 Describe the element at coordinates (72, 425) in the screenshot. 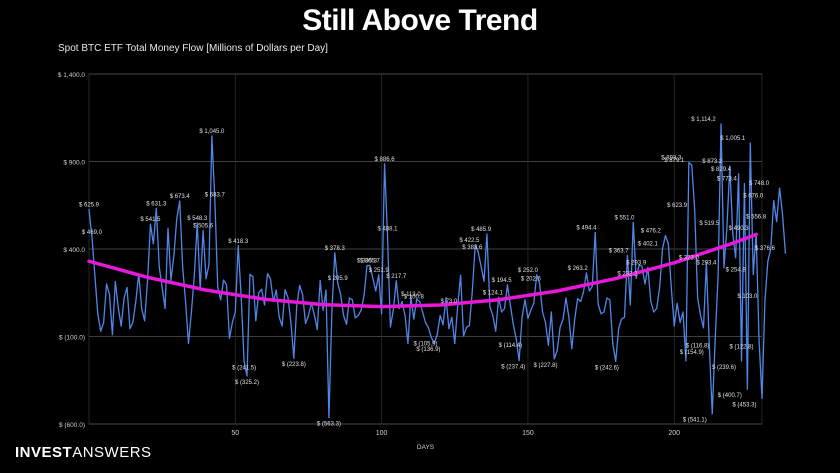

I see `y-tick-label: $ (600.0)` at that location.